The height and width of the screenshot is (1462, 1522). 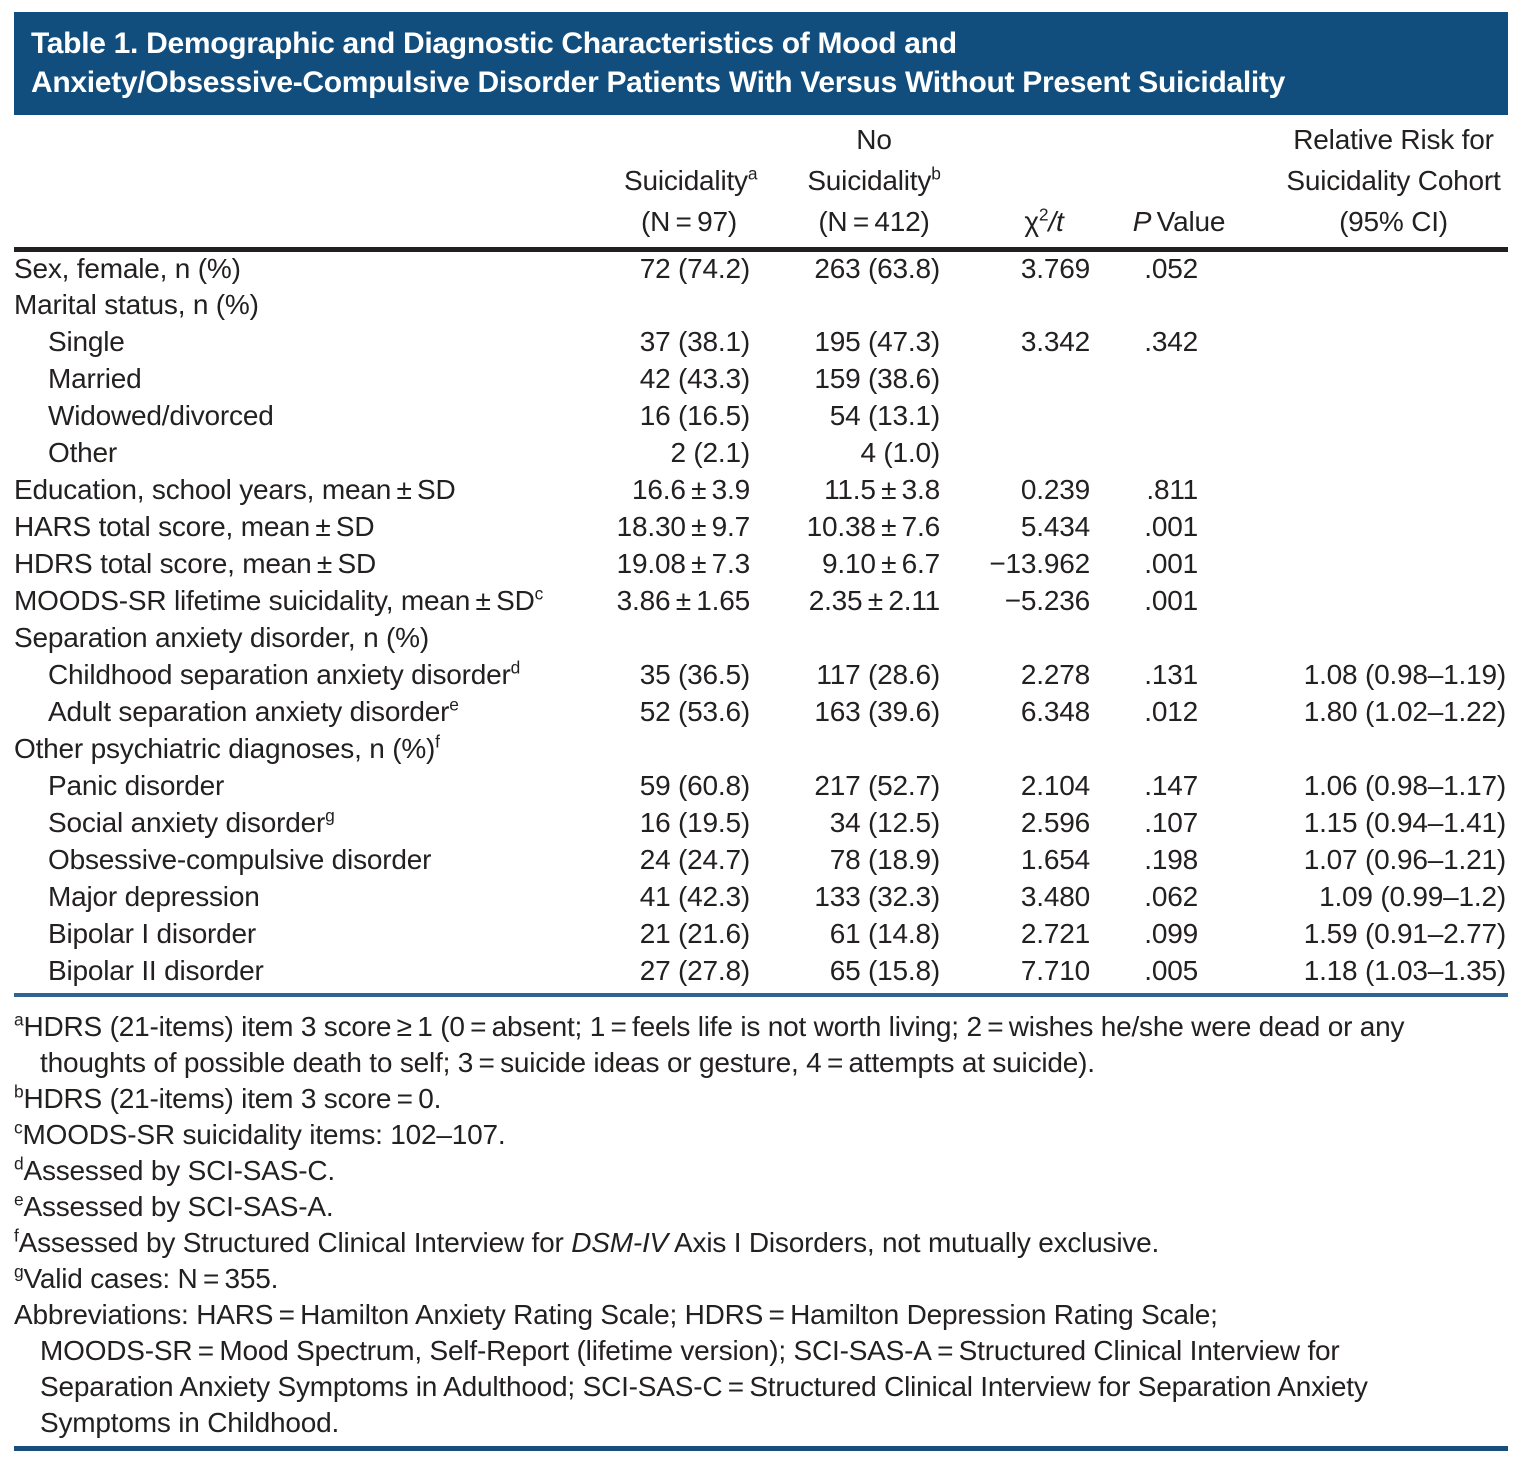 What do you see at coordinates (151, 1278) in the screenshot?
I see `footnote-text: Valid cases: N = 355.` at bounding box center [151, 1278].